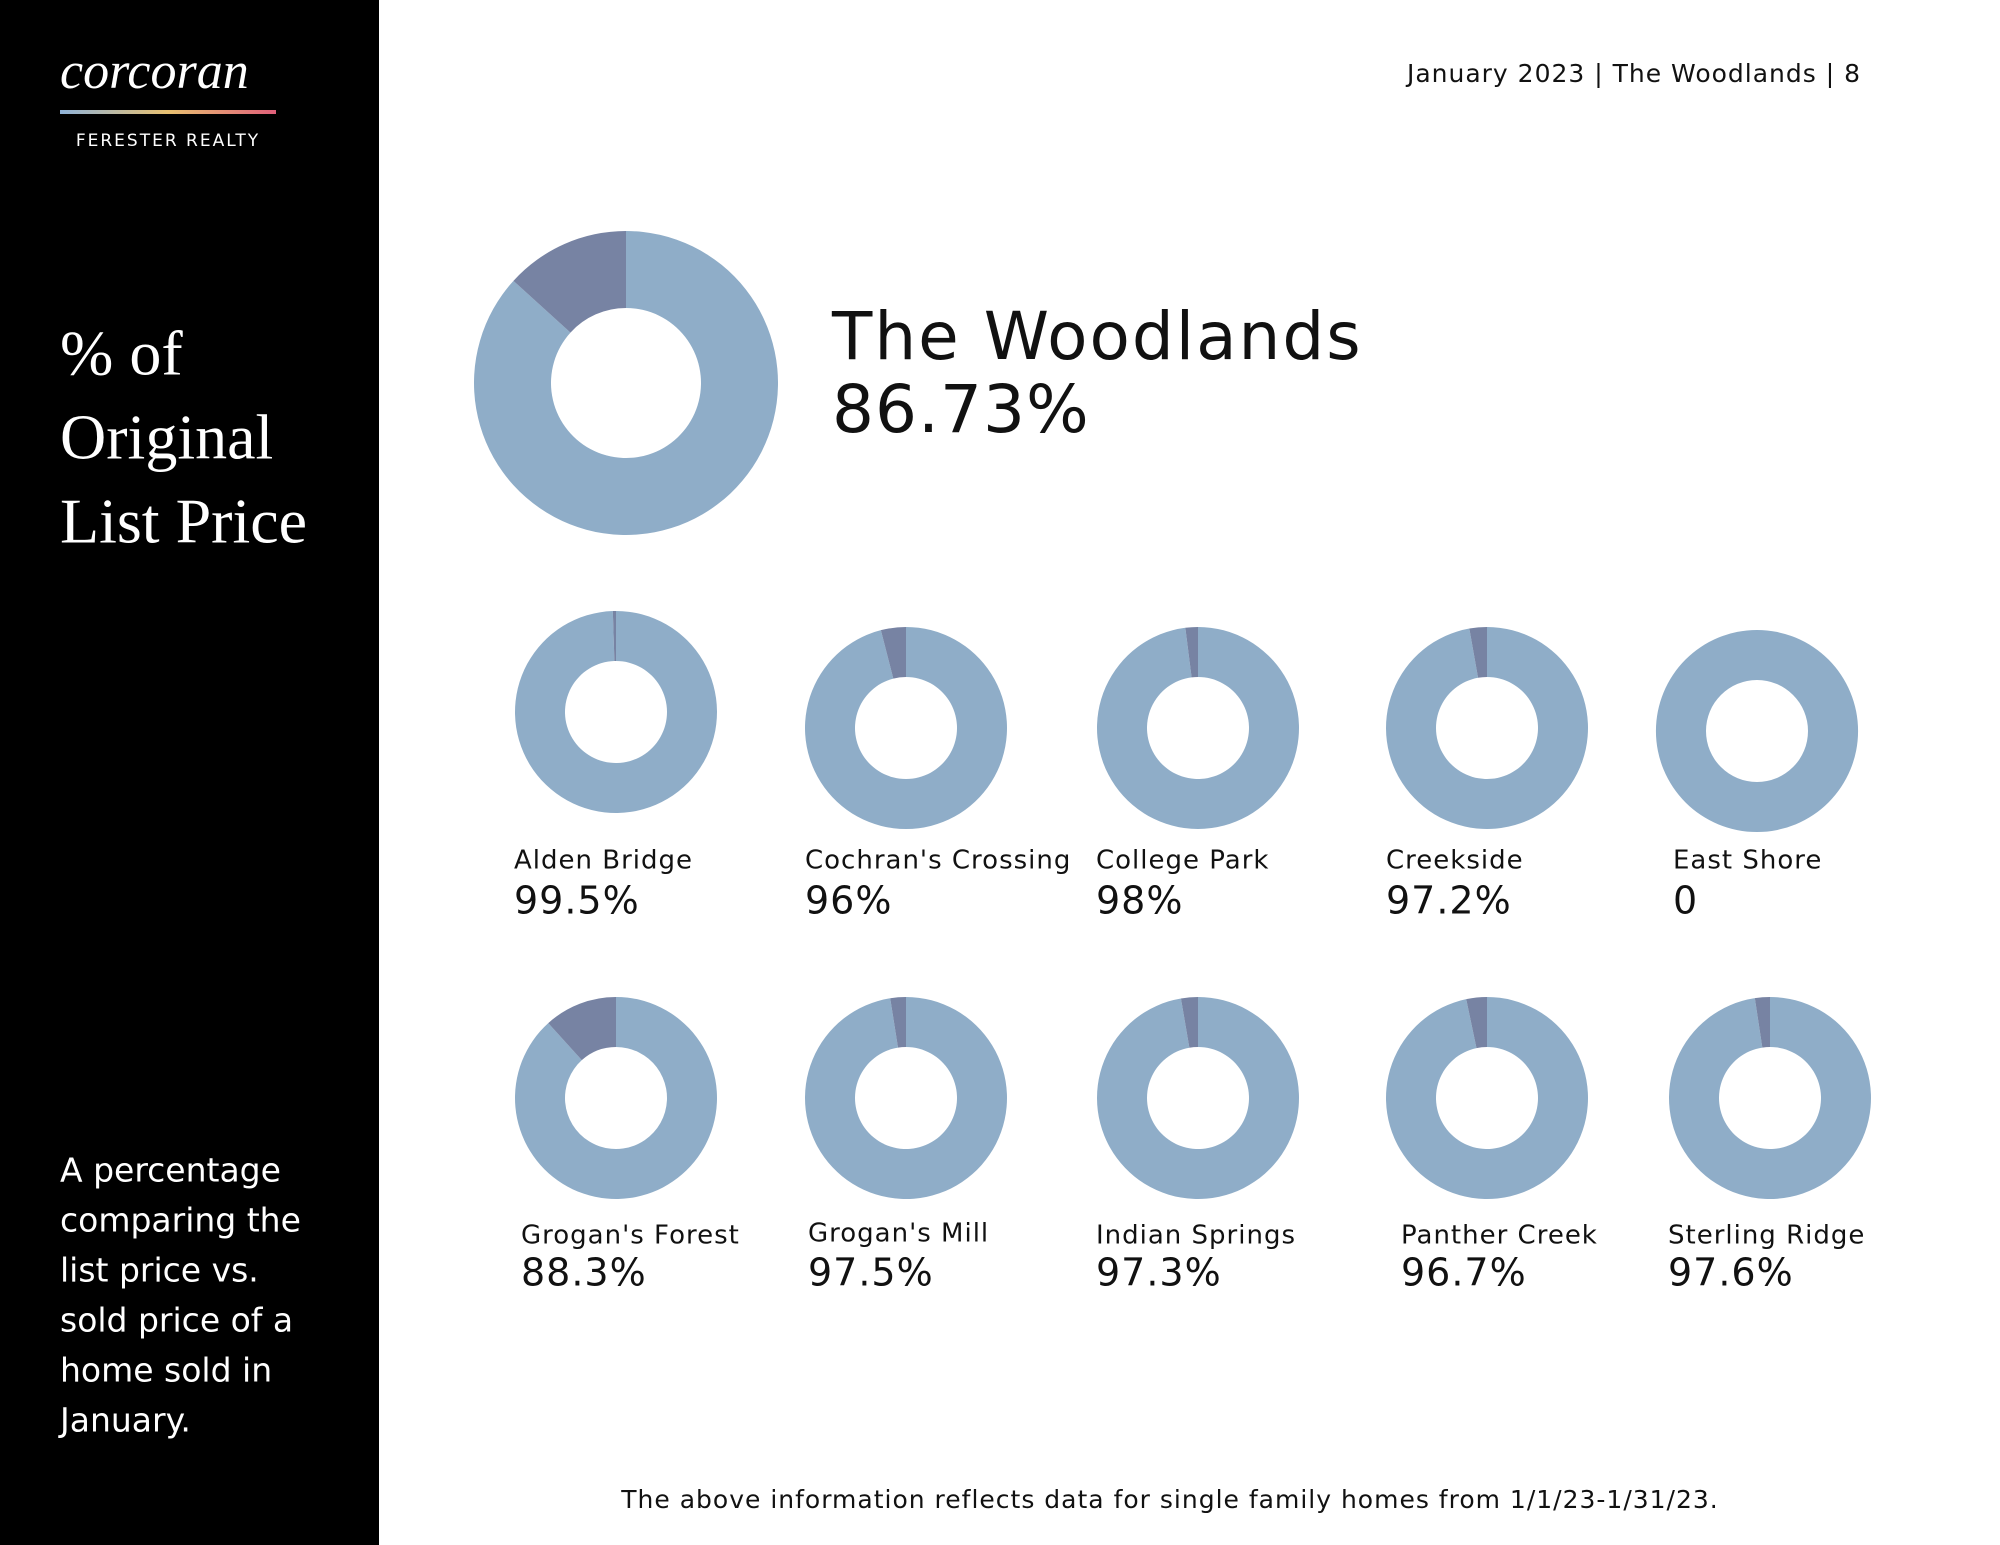 Image resolution: width=2000 pixels, height=1545 pixels. What do you see at coordinates (1455, 861) in the screenshot?
I see `donut-title: Creekside` at bounding box center [1455, 861].